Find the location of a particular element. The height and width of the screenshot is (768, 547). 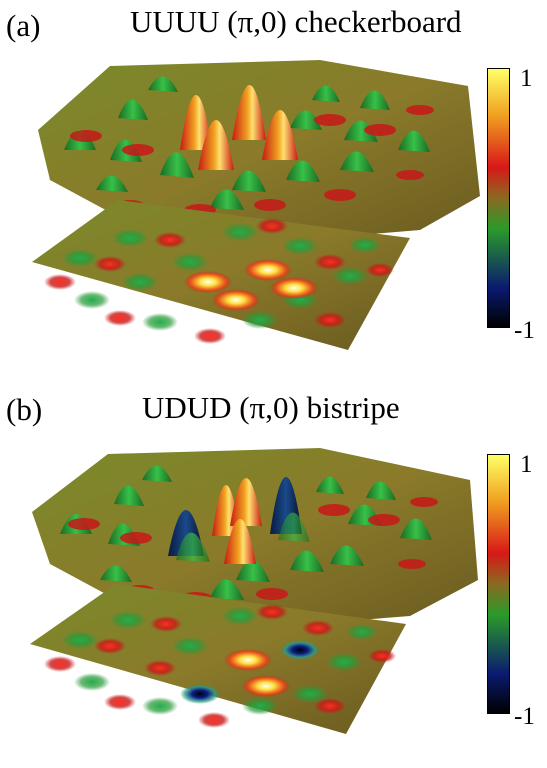

panel-title: UUUU (π,0) checkerboard is located at coordinates (296, 21).